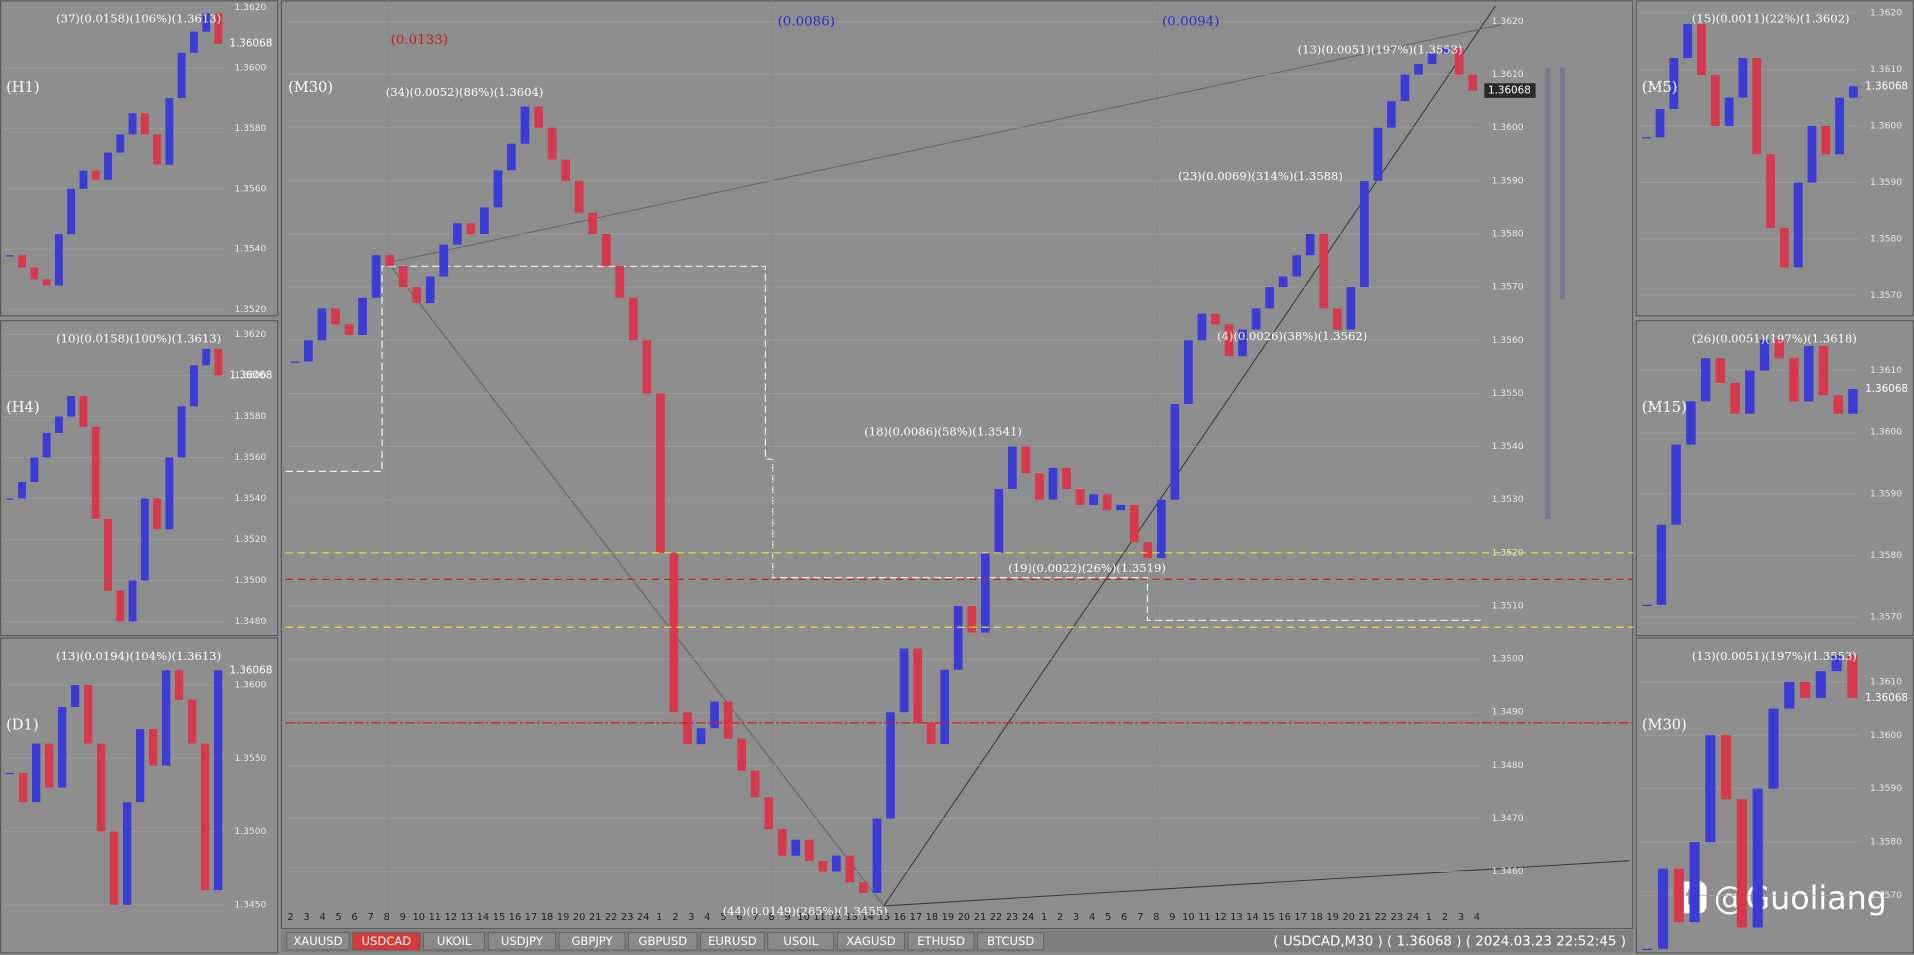 Image resolution: width=1914 pixels, height=955 pixels. Describe the element at coordinates (310, 87) in the screenshot. I see `chart-label: (M30)` at that location.